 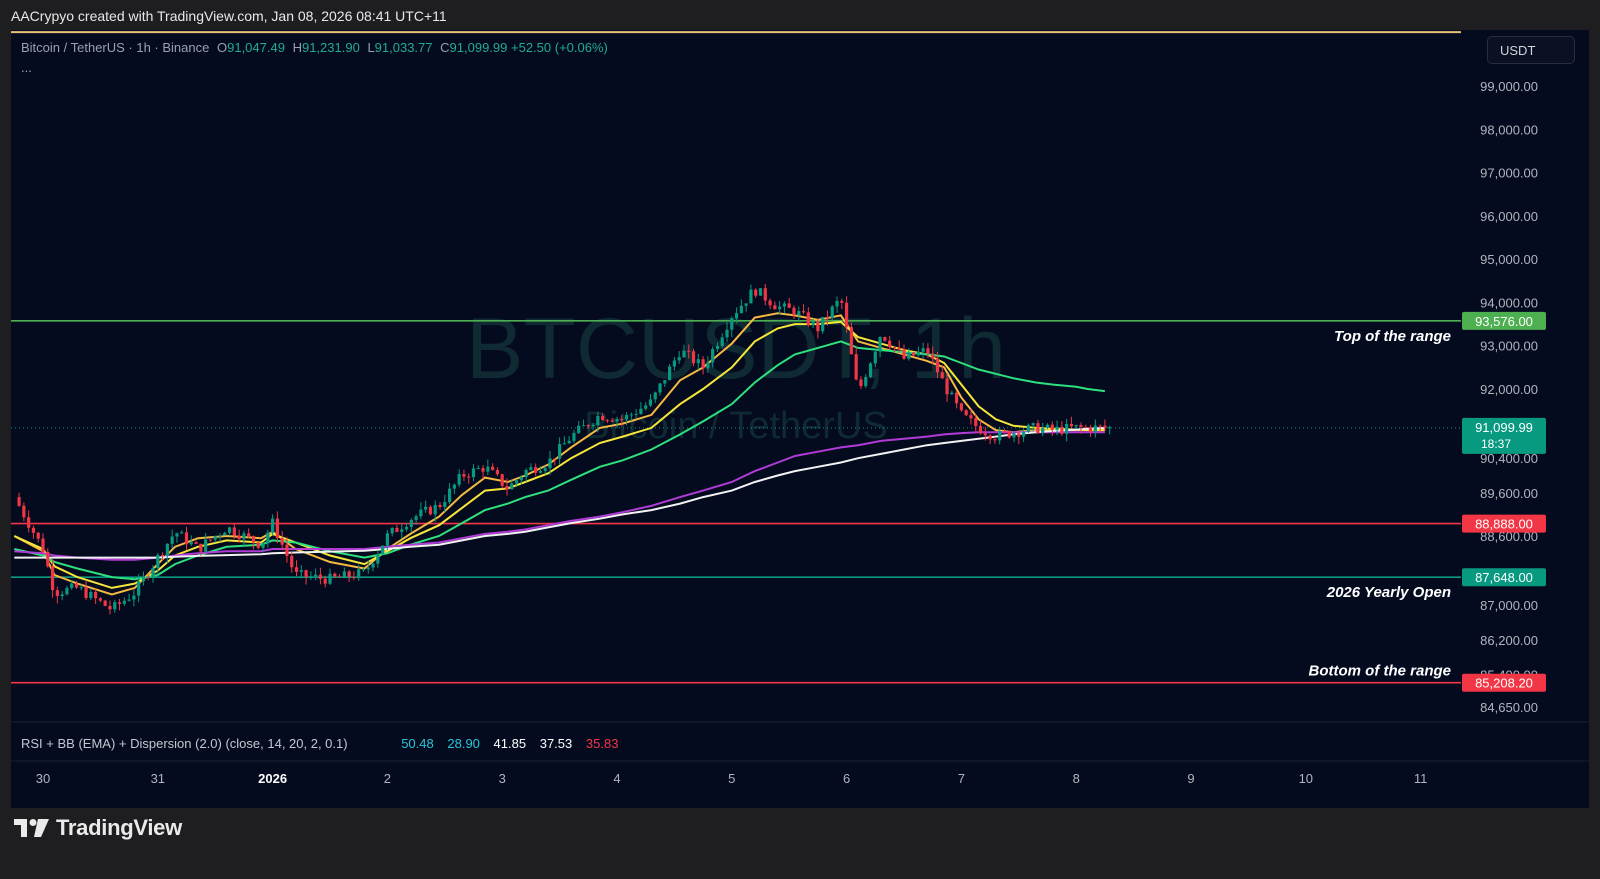 What do you see at coordinates (1509, 389) in the screenshot?
I see `y-tick-label: 92,000.00` at bounding box center [1509, 389].